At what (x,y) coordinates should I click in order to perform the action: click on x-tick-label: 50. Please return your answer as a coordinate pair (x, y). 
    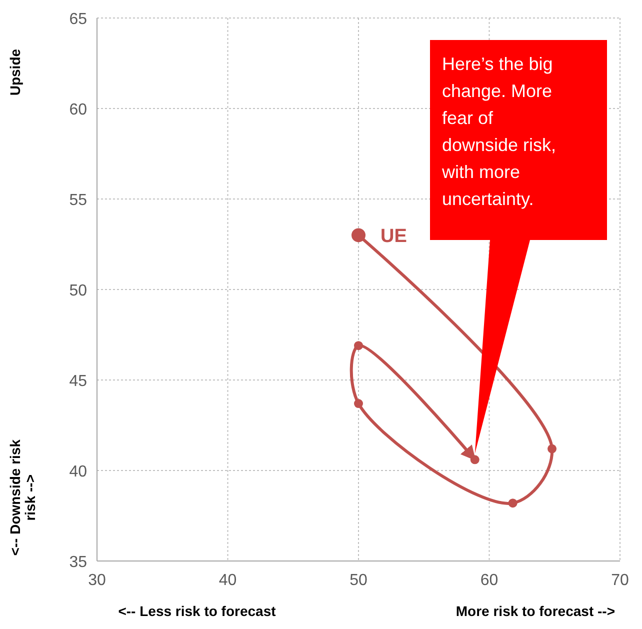
    Looking at the image, I should click on (359, 580).